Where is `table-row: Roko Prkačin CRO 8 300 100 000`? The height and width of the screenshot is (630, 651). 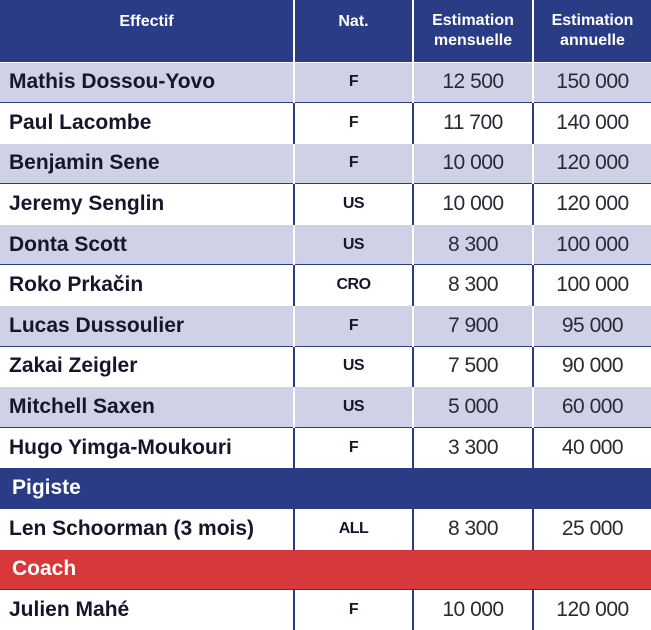
table-row: Roko Prkačin CRO 8 300 100 000 is located at coordinates (325, 285).